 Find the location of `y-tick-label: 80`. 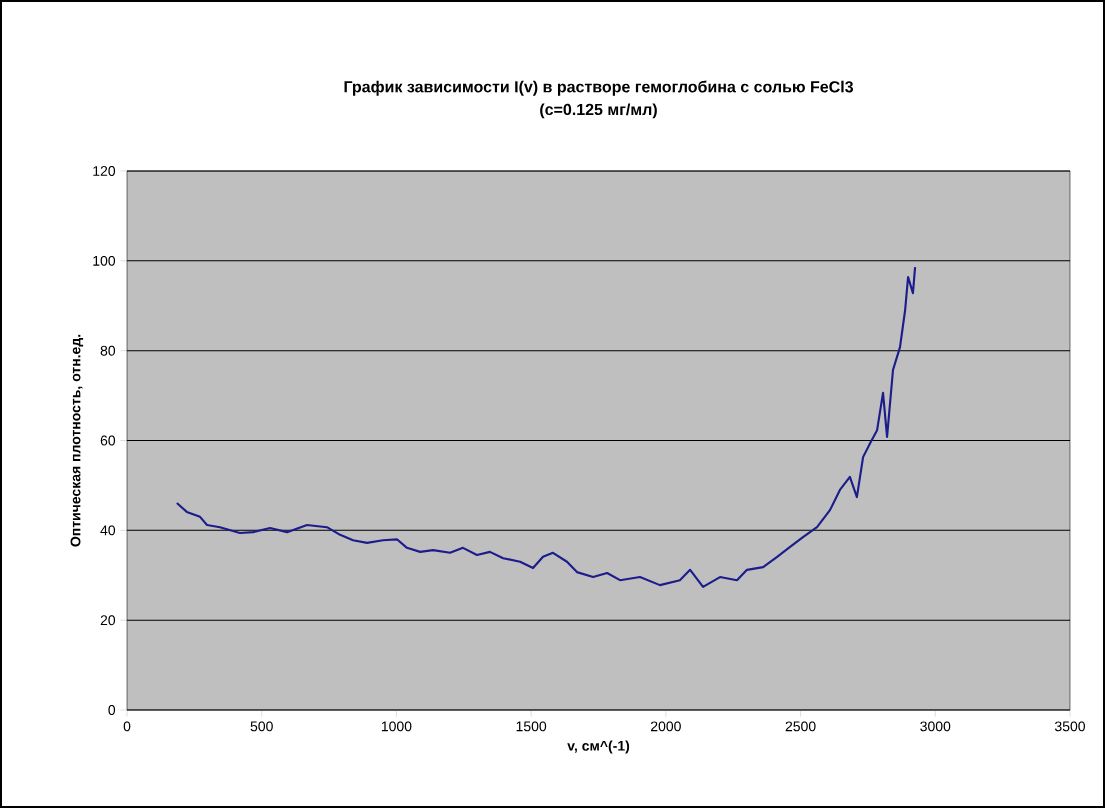

y-tick-label: 80 is located at coordinates (108, 350).